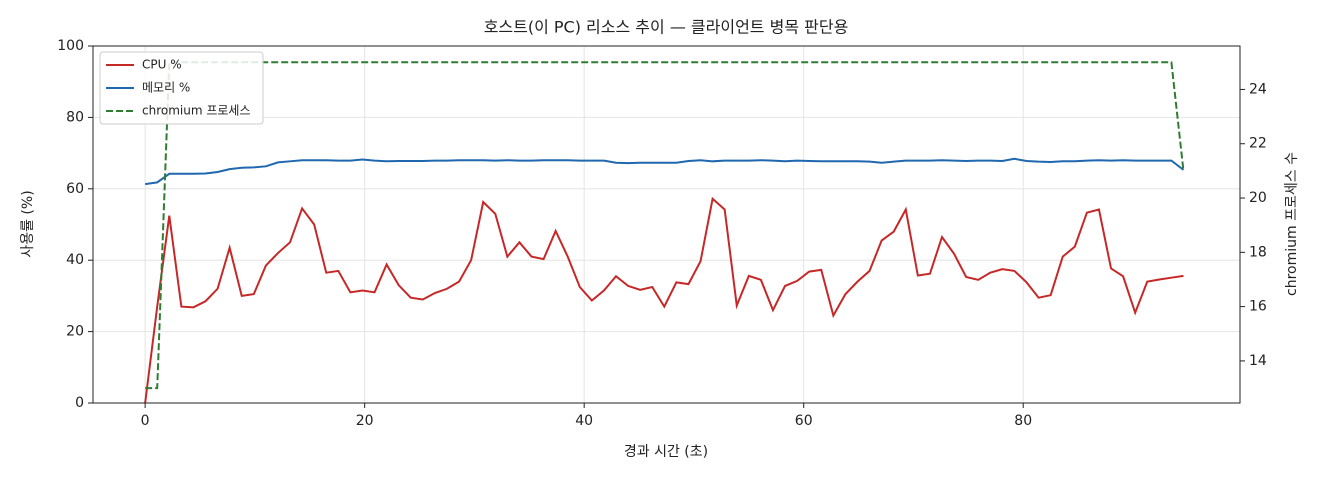 The width and height of the screenshot is (1320, 480). Describe the element at coordinates (1258, 144) in the screenshot. I see `y2-tick-label: 22` at that location.